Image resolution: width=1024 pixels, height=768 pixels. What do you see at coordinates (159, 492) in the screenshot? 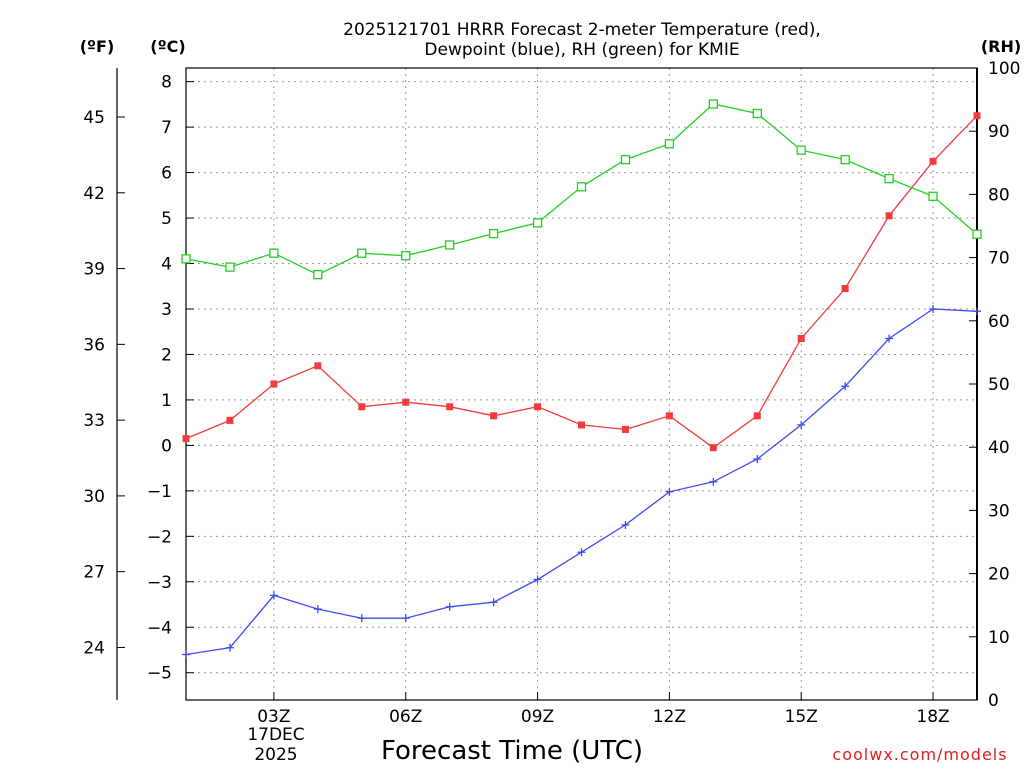
I see `celsius-tick-label: −1` at bounding box center [159, 492].